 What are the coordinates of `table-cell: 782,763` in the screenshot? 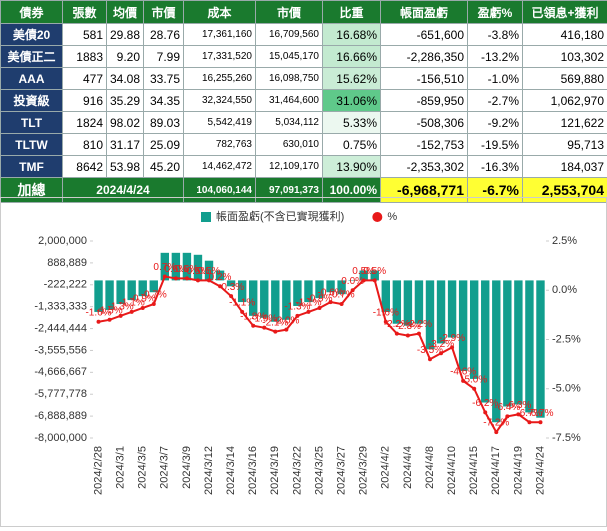 It's located at (220, 145).